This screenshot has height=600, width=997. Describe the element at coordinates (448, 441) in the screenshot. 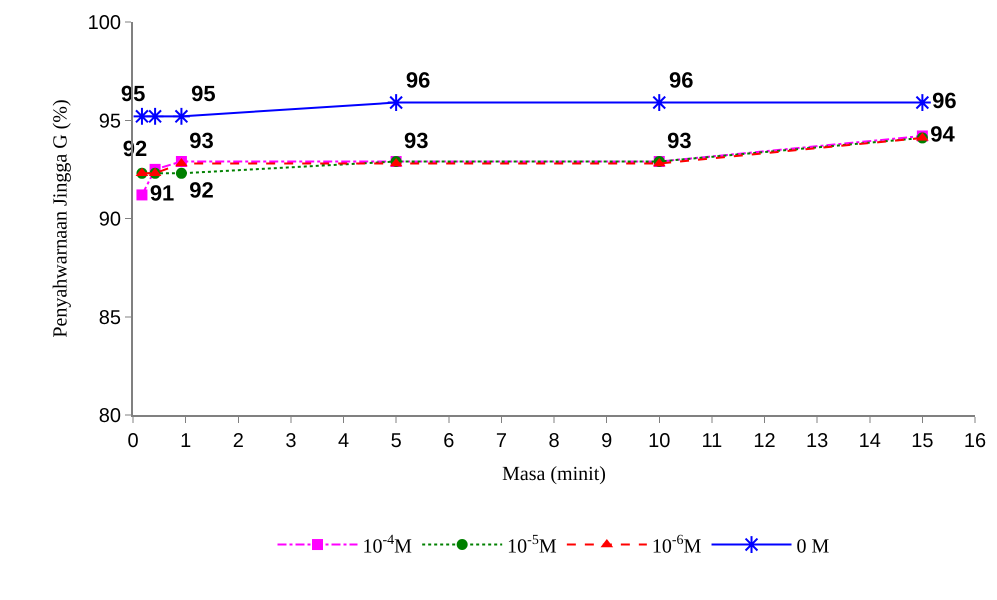

I see `x-tick-label: 6` at that location.